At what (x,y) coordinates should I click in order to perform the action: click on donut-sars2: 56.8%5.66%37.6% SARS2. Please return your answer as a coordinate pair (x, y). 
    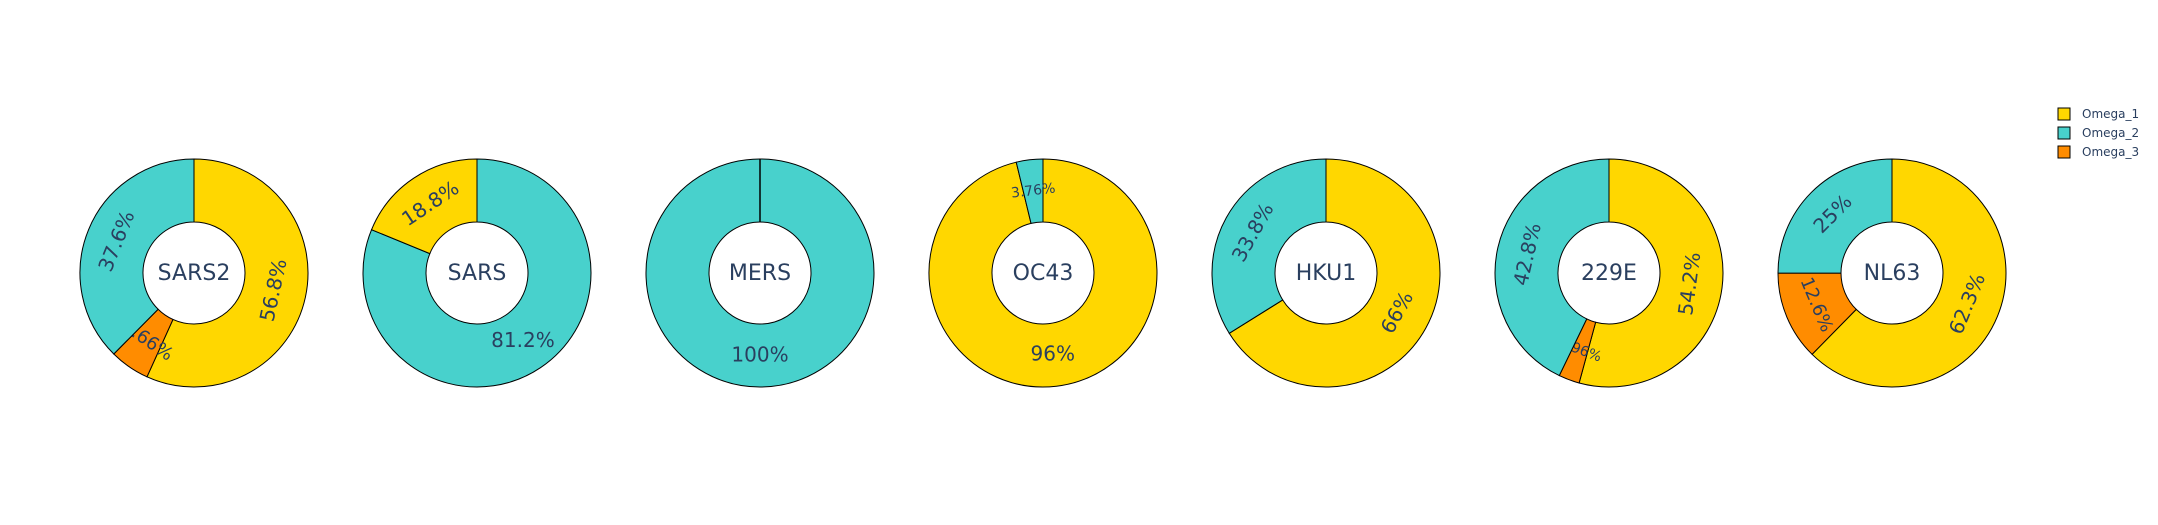
    Looking at the image, I should click on (194, 273).